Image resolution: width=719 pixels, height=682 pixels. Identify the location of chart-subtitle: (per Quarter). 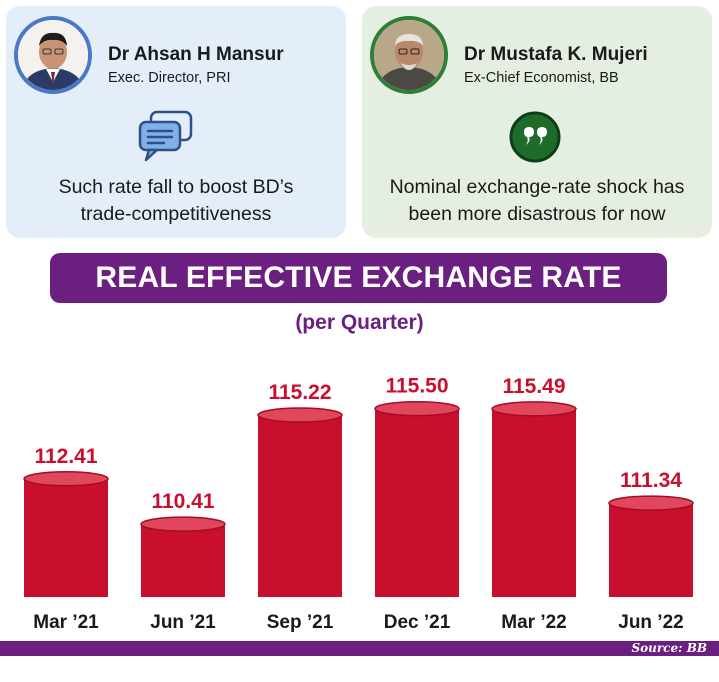
(359, 322).